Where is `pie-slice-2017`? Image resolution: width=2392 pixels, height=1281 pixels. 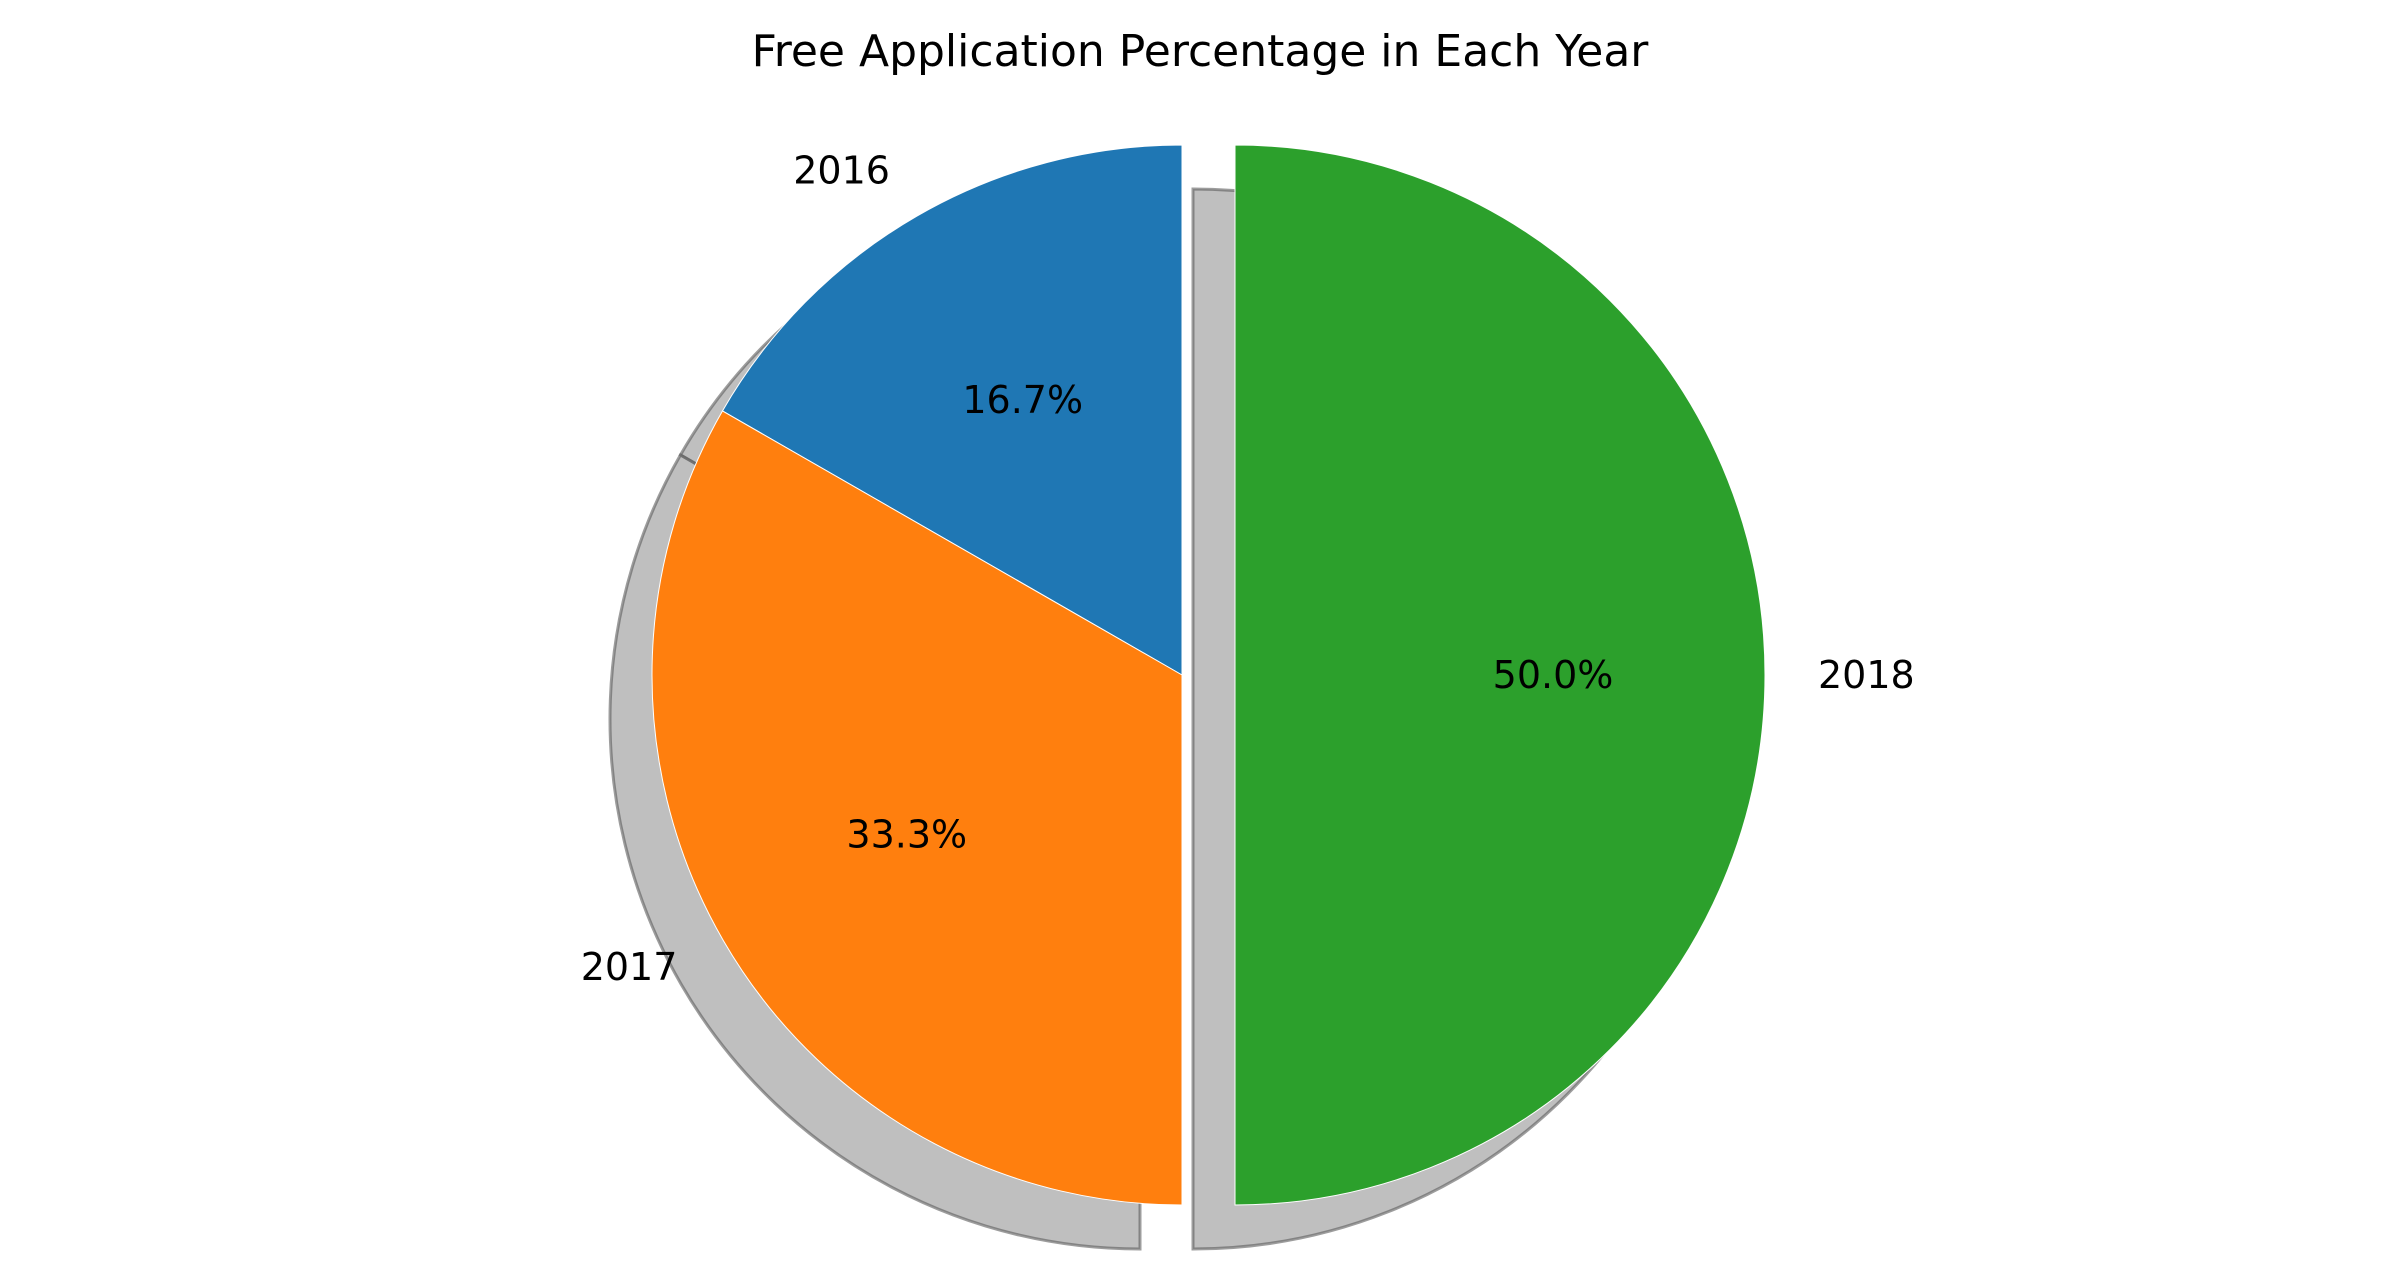 pie-slice-2017 is located at coordinates (917, 808).